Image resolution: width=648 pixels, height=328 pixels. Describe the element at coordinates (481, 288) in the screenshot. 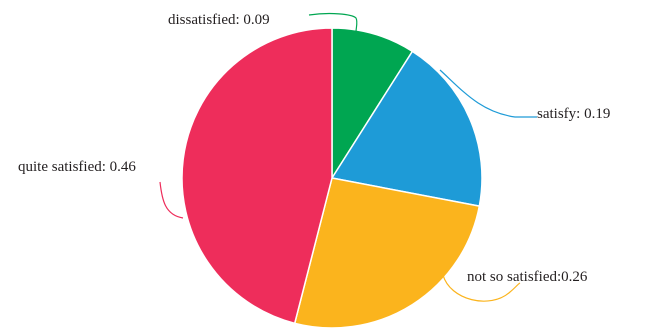

I see `leader-line-not-so-satisfied` at that location.